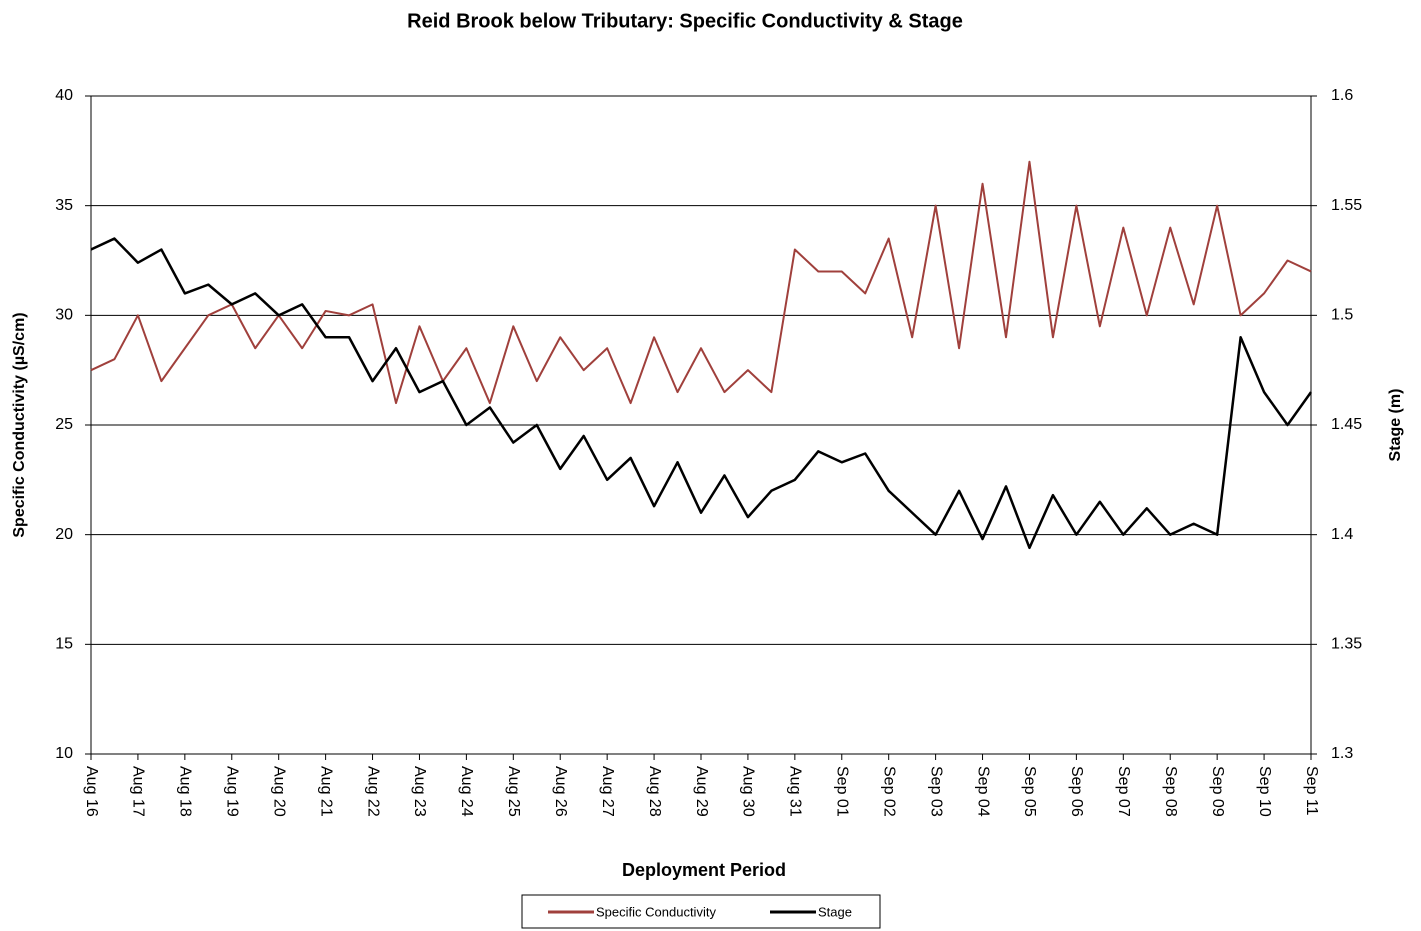  I want to click on y2-tick-label: 1.4, so click(1342, 534).